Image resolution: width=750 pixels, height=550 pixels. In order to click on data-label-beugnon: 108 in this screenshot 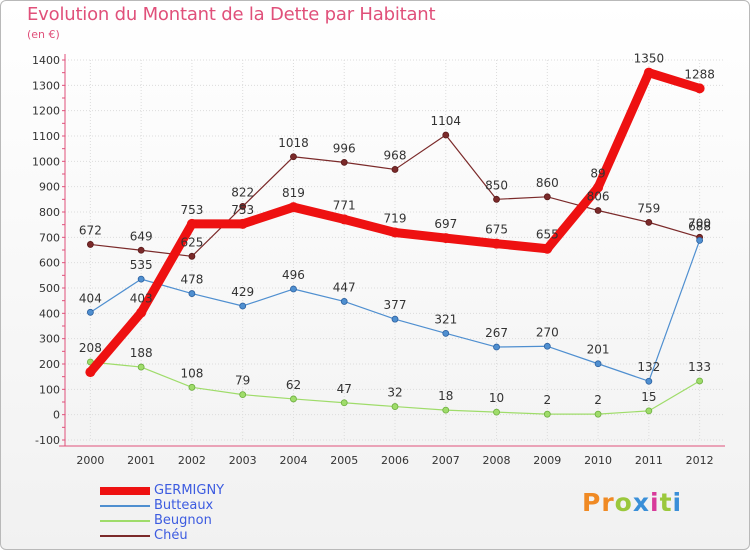, I will do `click(191, 373)`.